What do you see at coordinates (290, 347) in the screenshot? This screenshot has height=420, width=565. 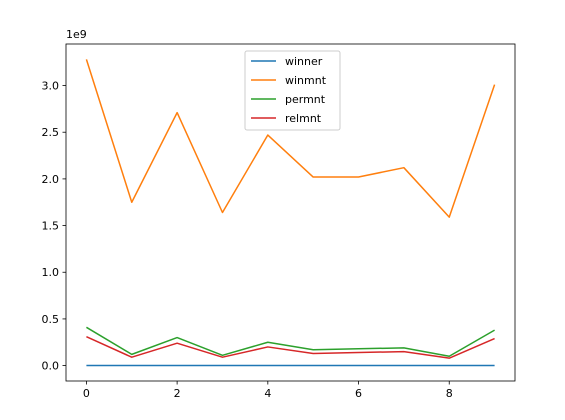 I see `series-line-relmnt` at bounding box center [290, 347].